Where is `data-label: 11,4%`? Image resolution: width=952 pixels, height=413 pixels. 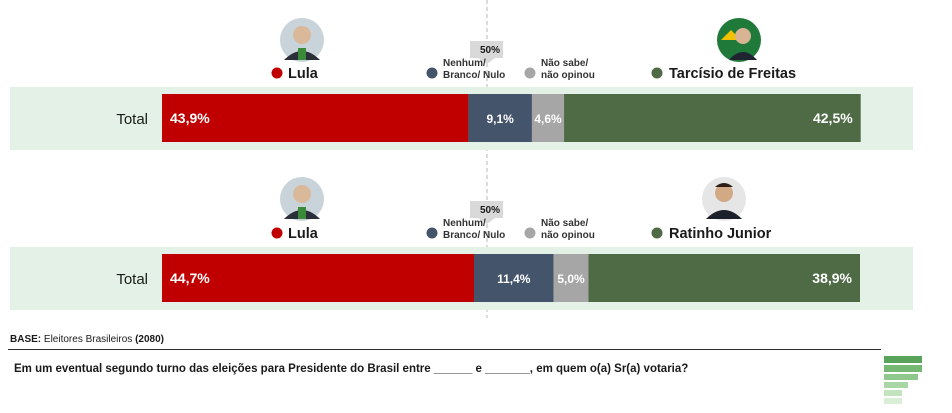 data-label: 11,4% is located at coordinates (514, 279).